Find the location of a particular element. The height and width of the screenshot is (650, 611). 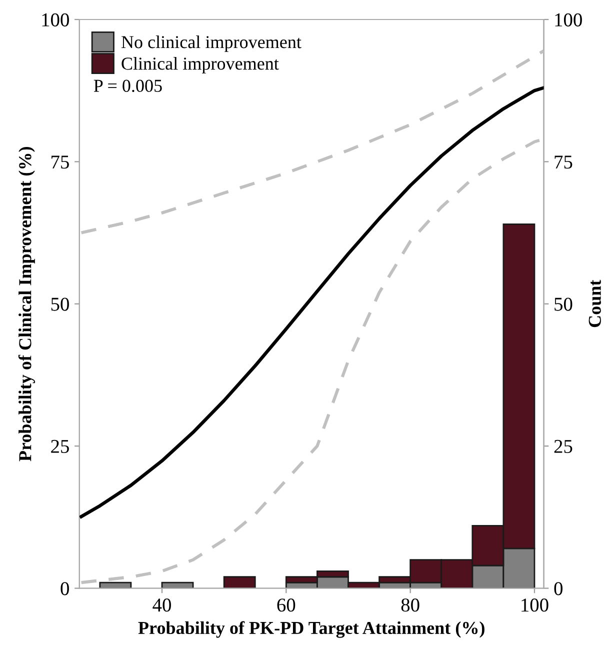

y2-tick-label: 75 is located at coordinates (563, 162).